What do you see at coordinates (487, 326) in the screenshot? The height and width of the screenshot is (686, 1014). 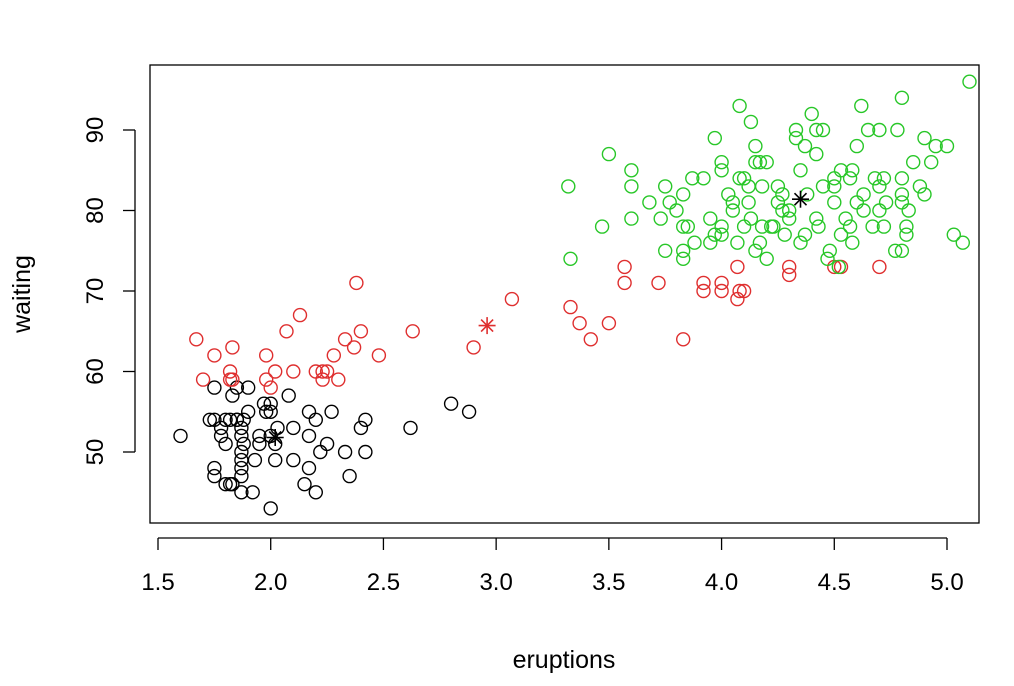 I see `cluster-center-marker` at bounding box center [487, 326].